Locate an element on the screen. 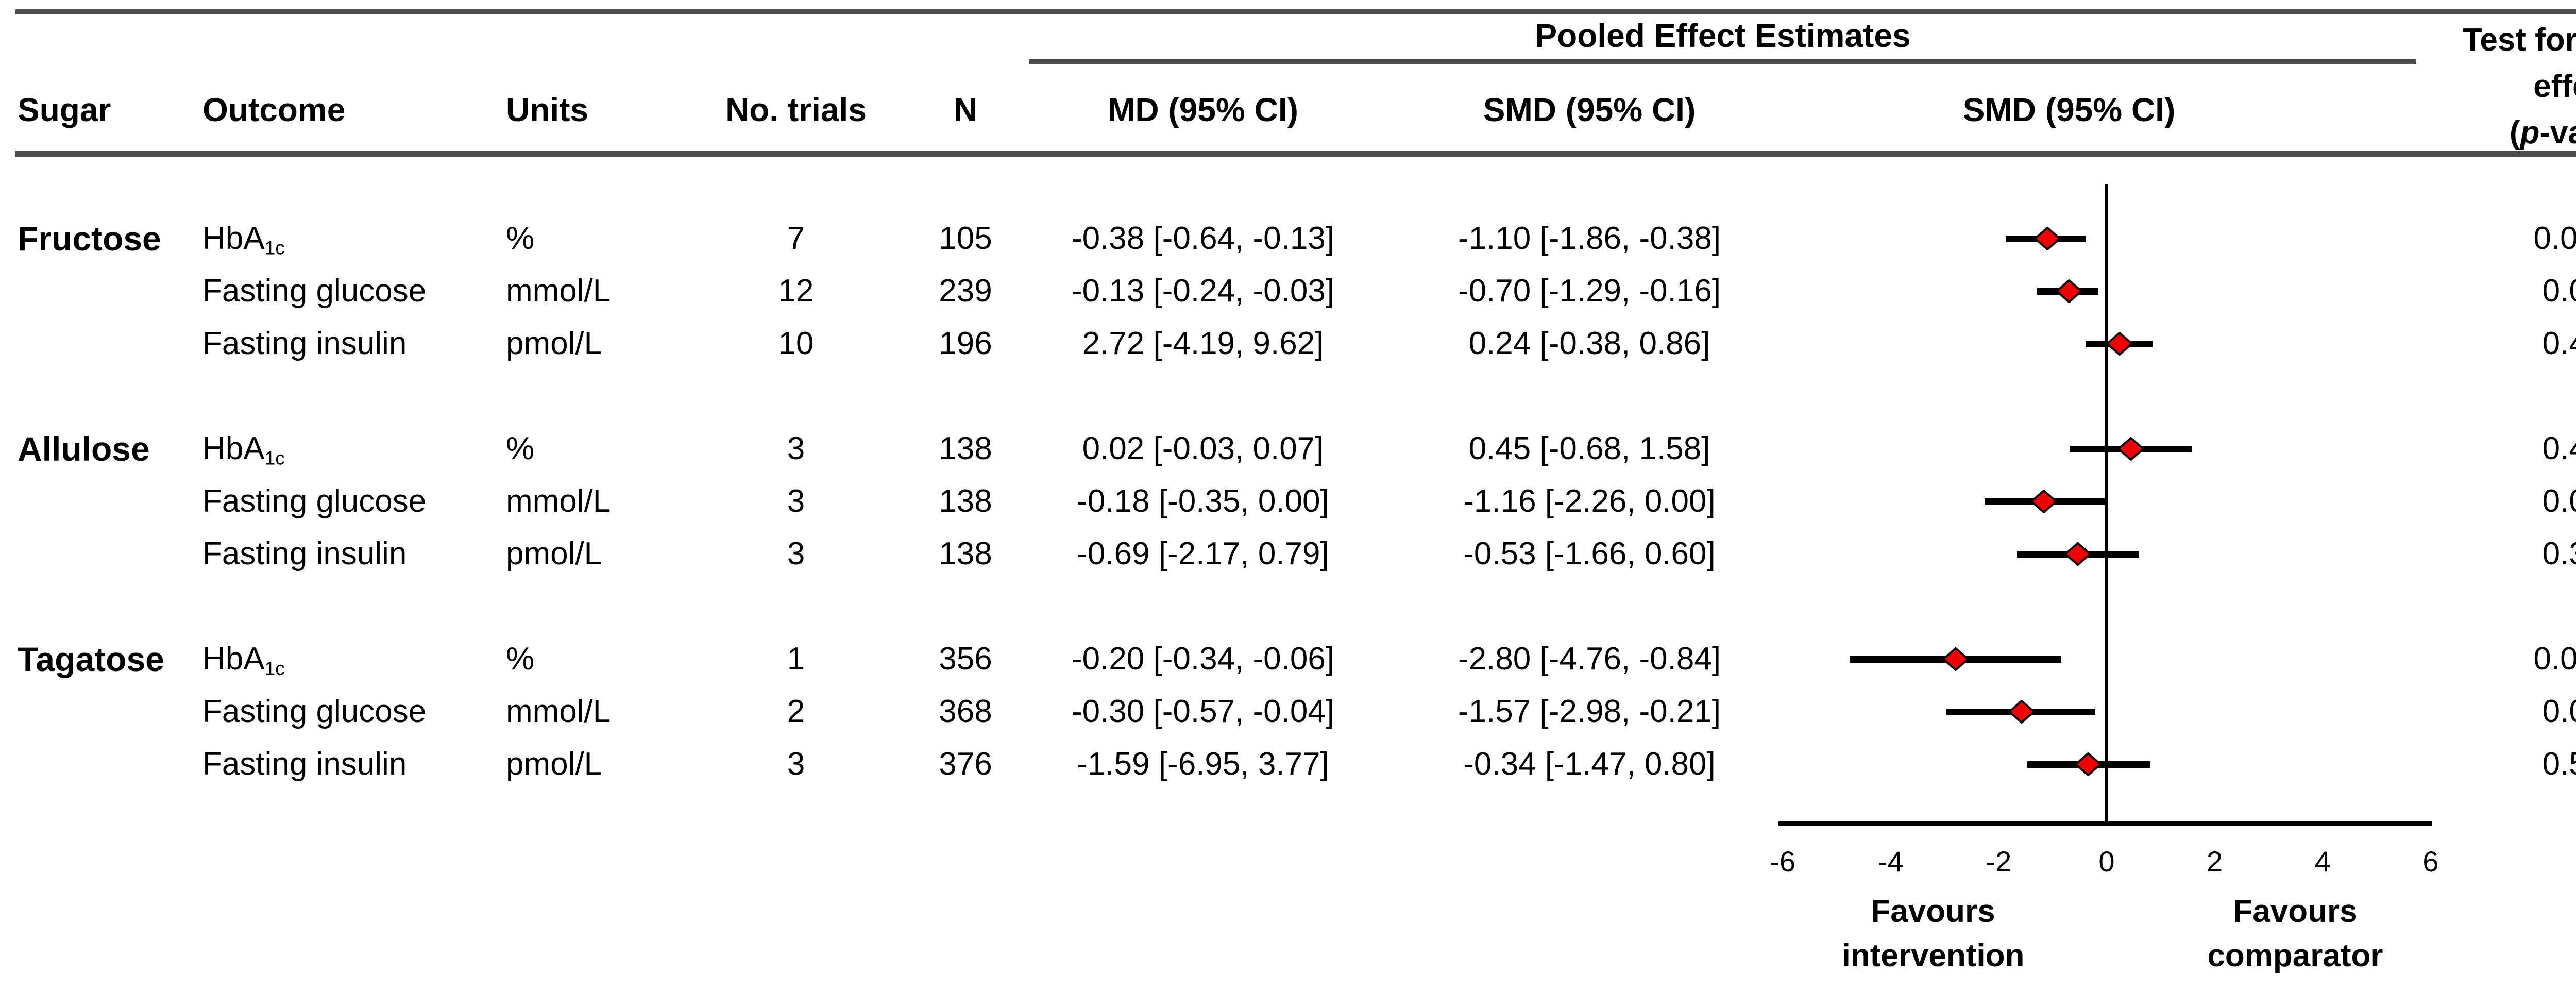 The height and width of the screenshot is (990, 2576). no-trials-value: 2 is located at coordinates (796, 711).